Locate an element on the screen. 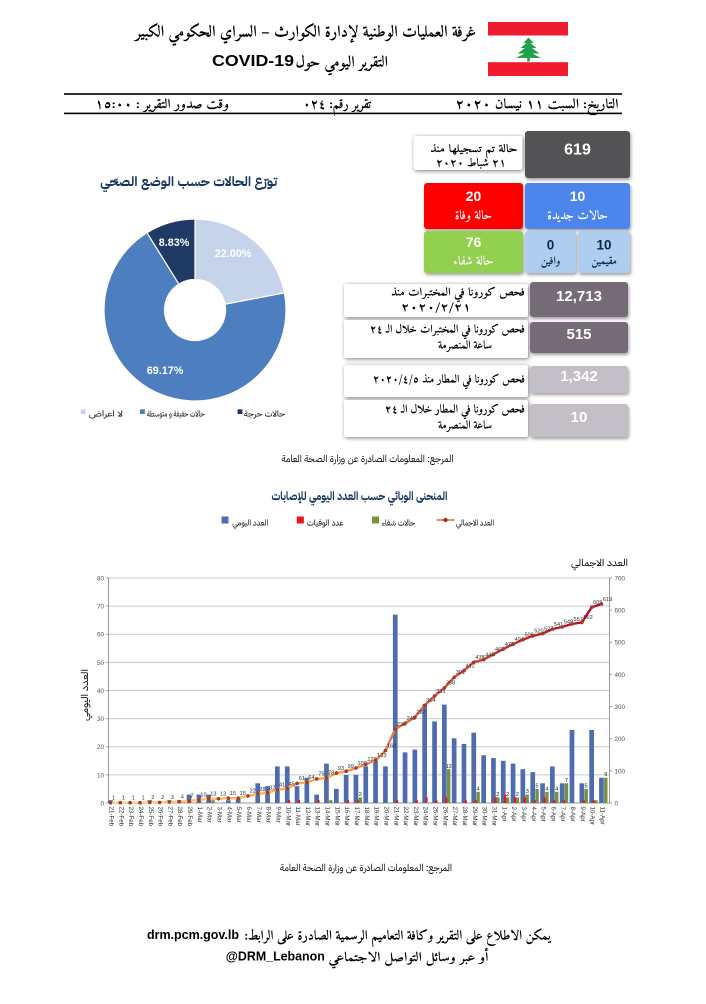 The width and height of the screenshot is (706, 1004). svg-text: 78 is located at coordinates (331, 774).